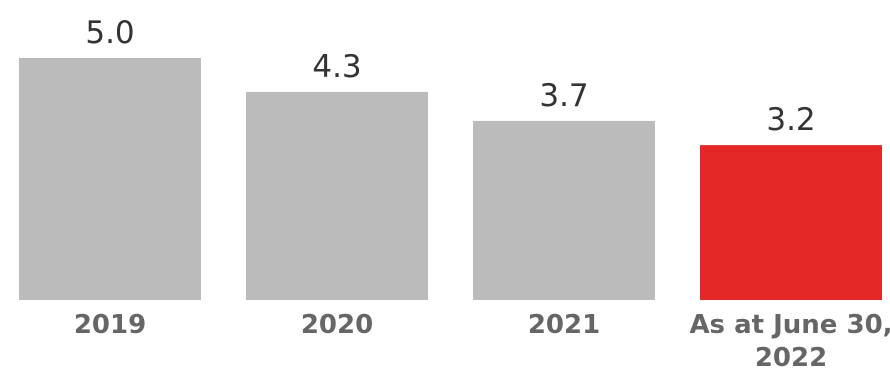  I want to click on category-label-as-at-june-30-2022: As at June 30, 2022, so click(789, 341).